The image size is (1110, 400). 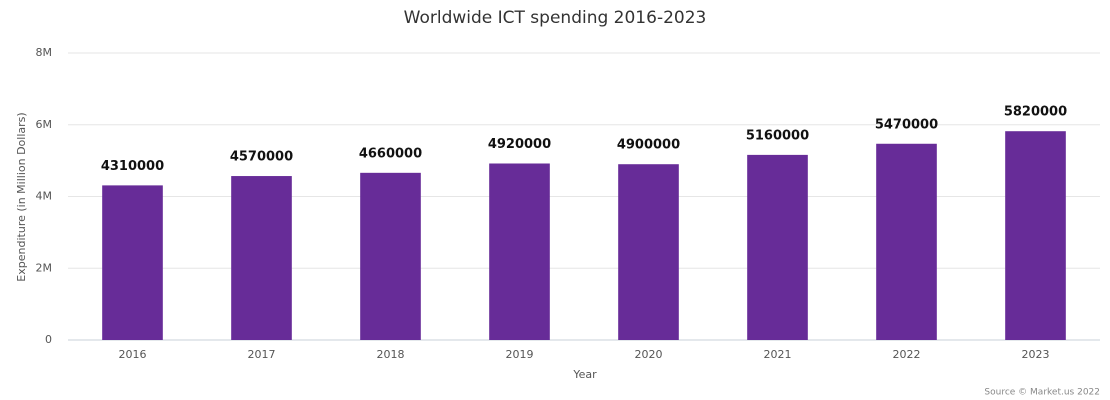 What do you see at coordinates (133, 354) in the screenshot?
I see `x-tick-label: 2016` at bounding box center [133, 354].